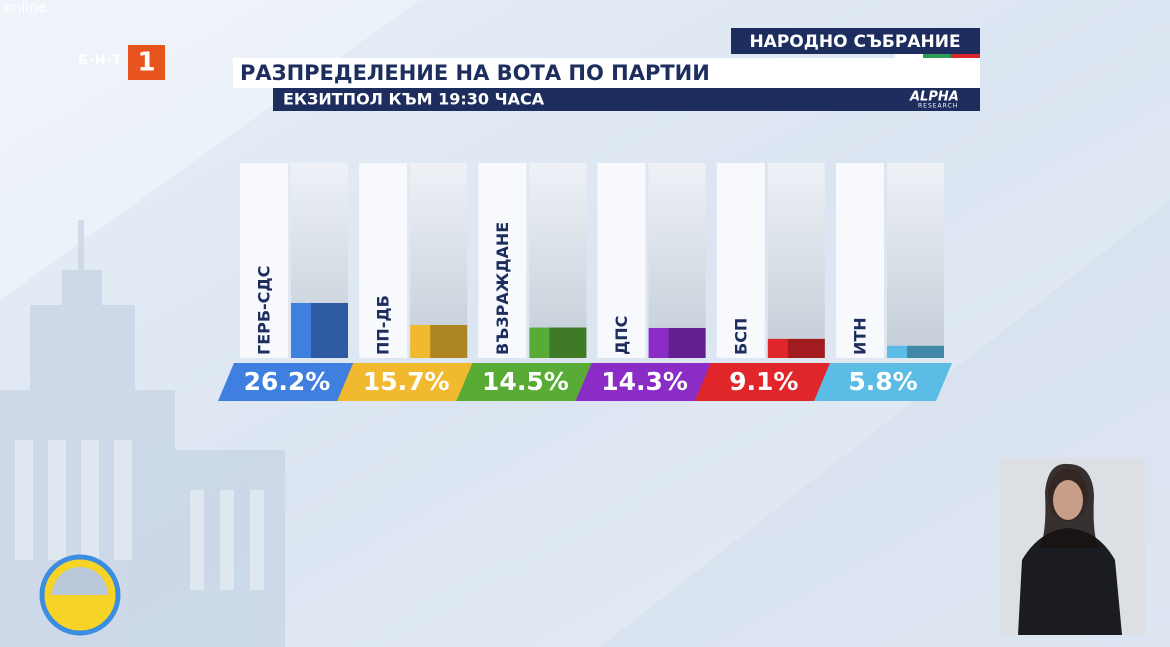 The image size is (1170, 647). I want to click on category-label: ГЕРБ-СДС, so click(264, 310).